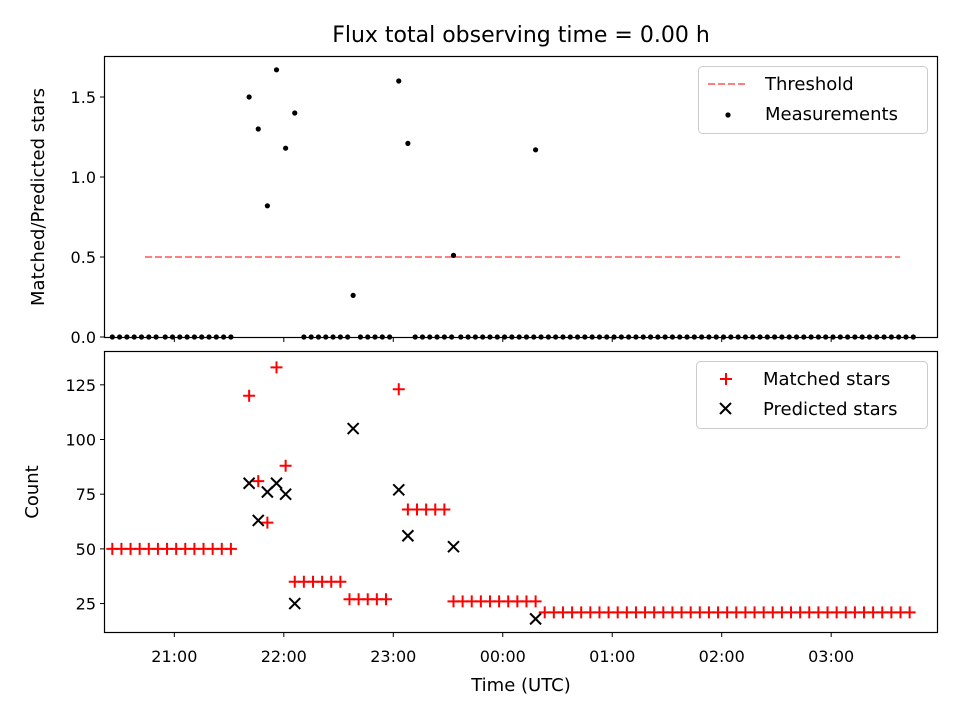  What do you see at coordinates (520, 685) in the screenshot?
I see `x-axis-label: Time (UTC)` at bounding box center [520, 685].